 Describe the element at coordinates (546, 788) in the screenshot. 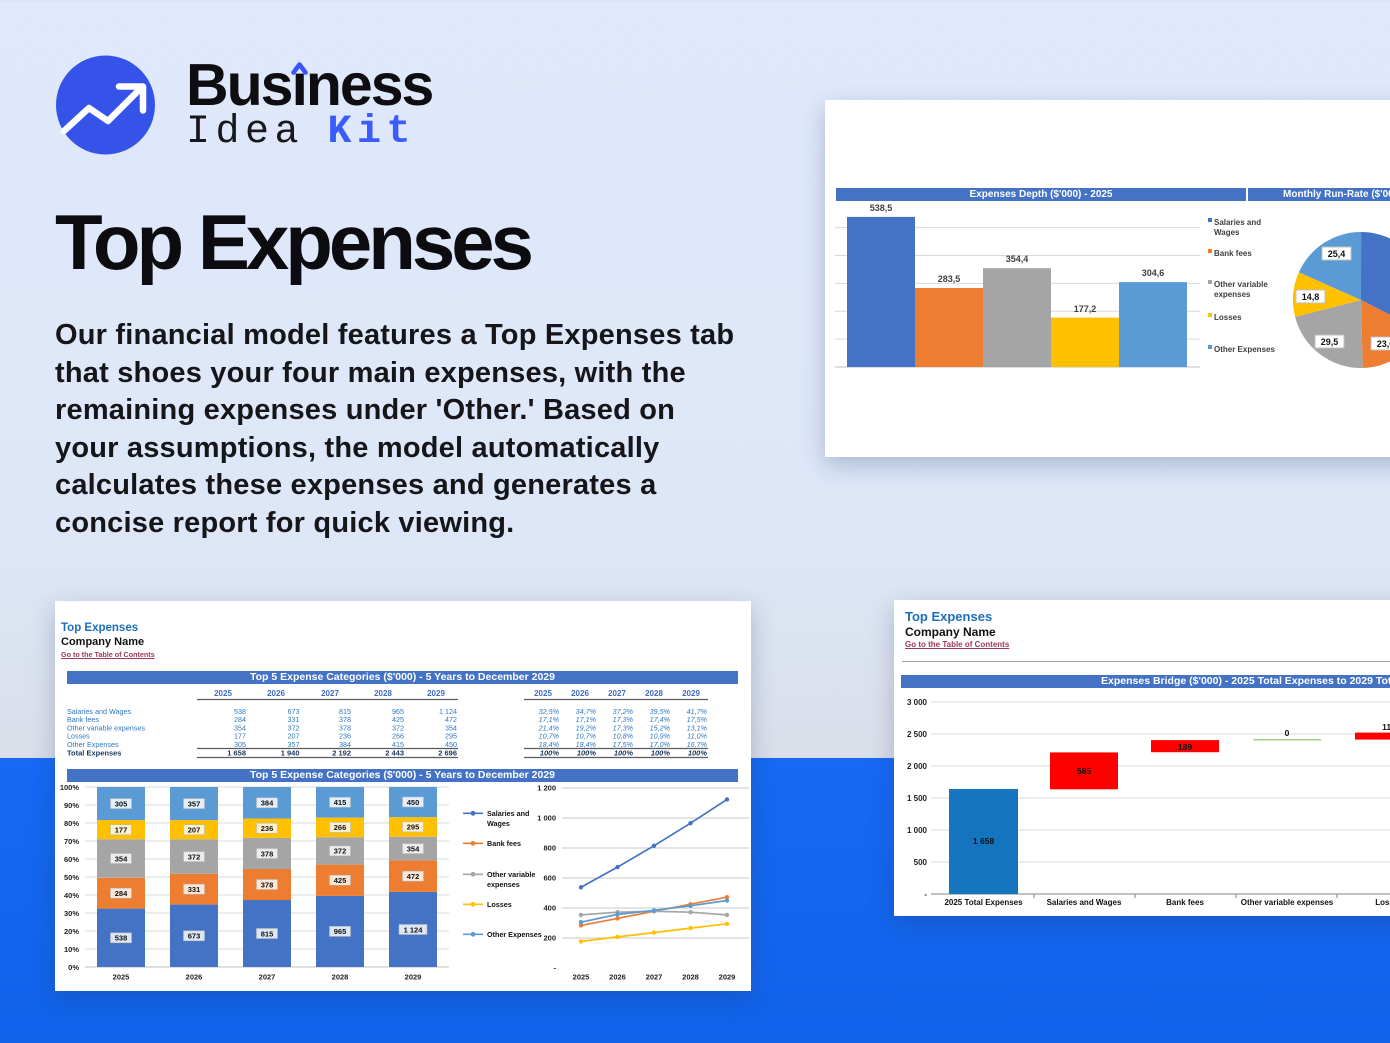

I see `svg-text: 1 200` at that location.